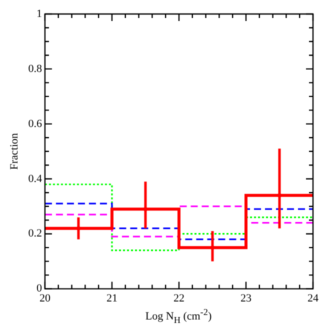 The height and width of the screenshot is (327, 327). I want to click on y-tick-label: 0.6, so click(35, 124).